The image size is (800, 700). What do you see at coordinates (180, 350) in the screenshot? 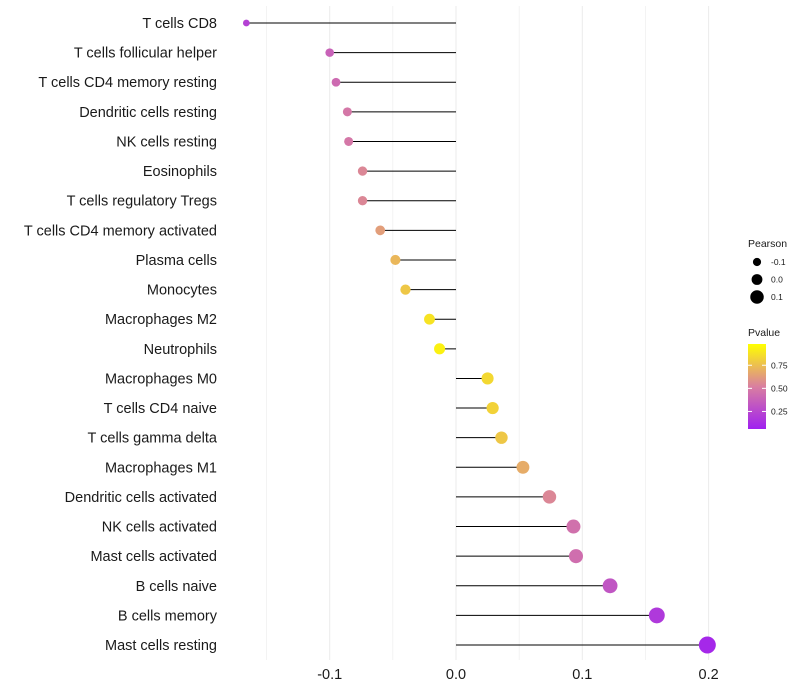
I see `category-label: Neutrophils` at bounding box center [180, 350].